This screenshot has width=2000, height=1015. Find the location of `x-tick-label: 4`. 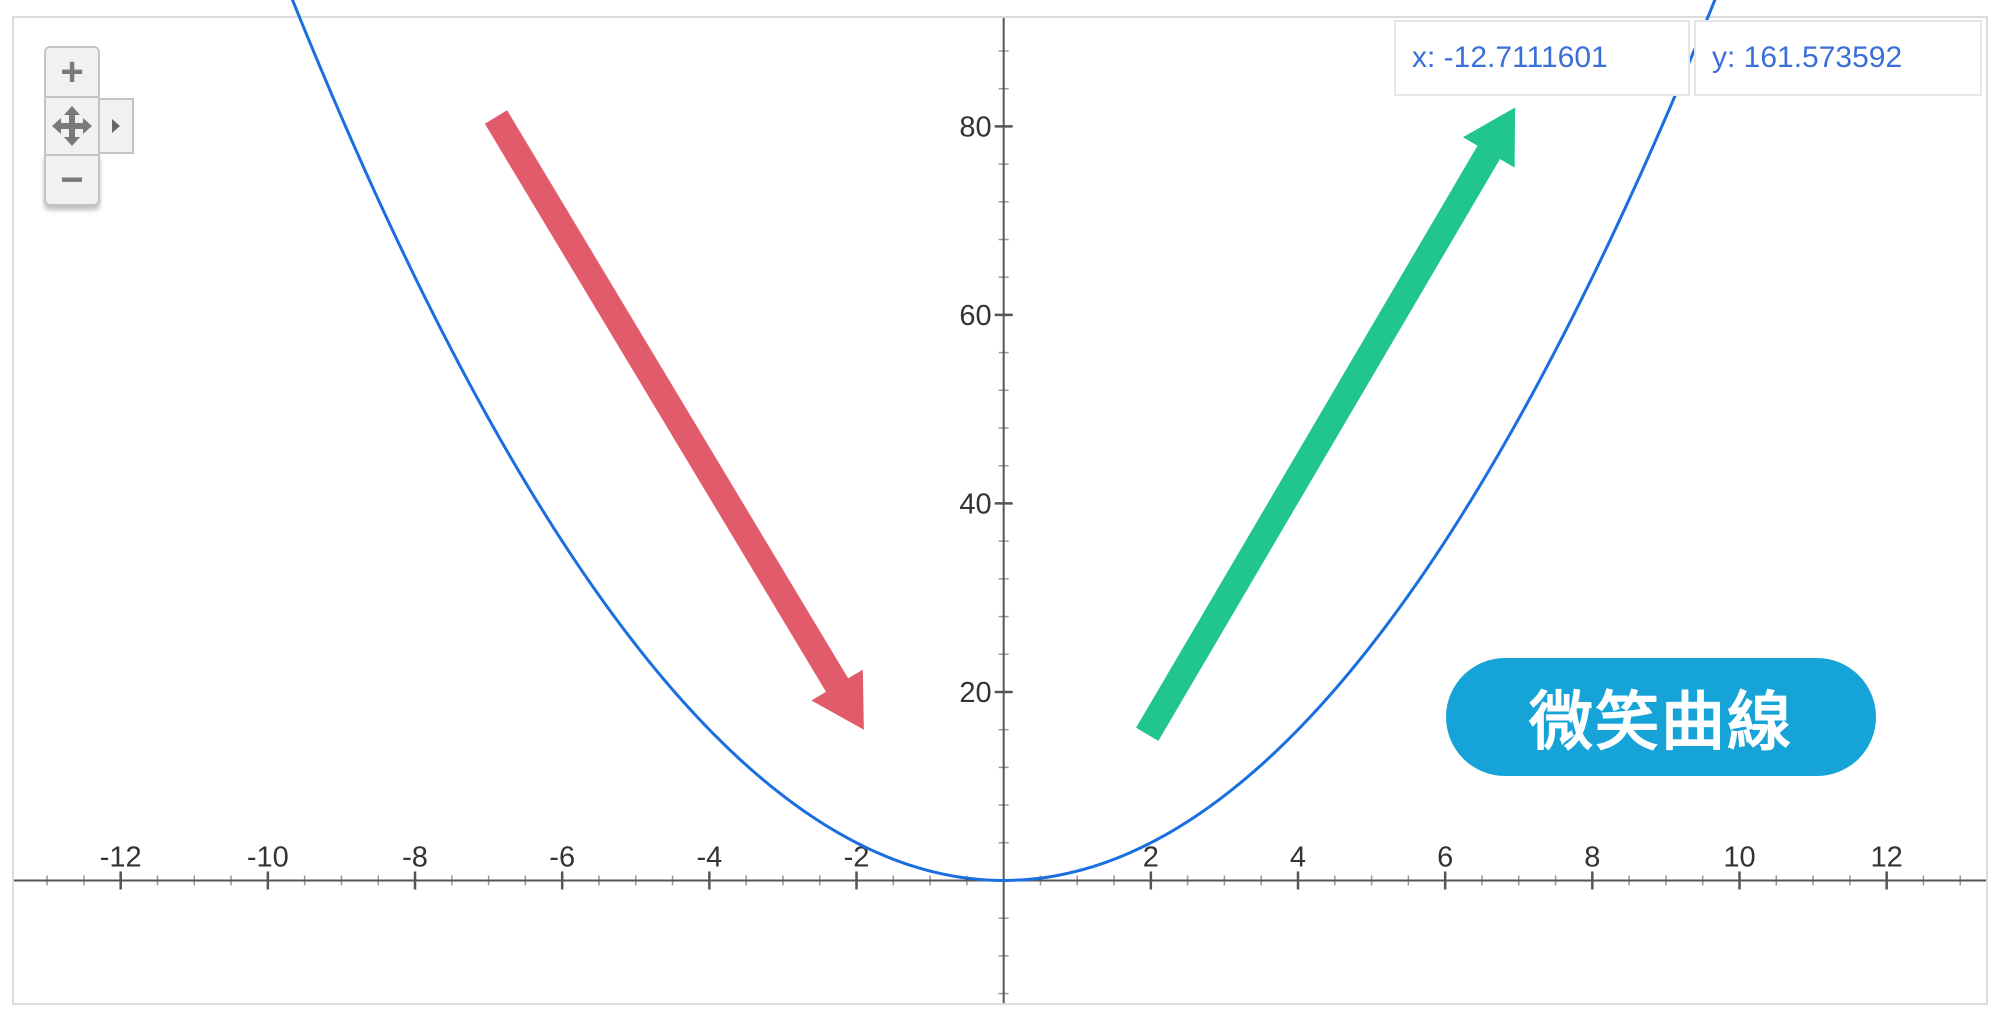

x-tick-label: 4 is located at coordinates (1298, 857).